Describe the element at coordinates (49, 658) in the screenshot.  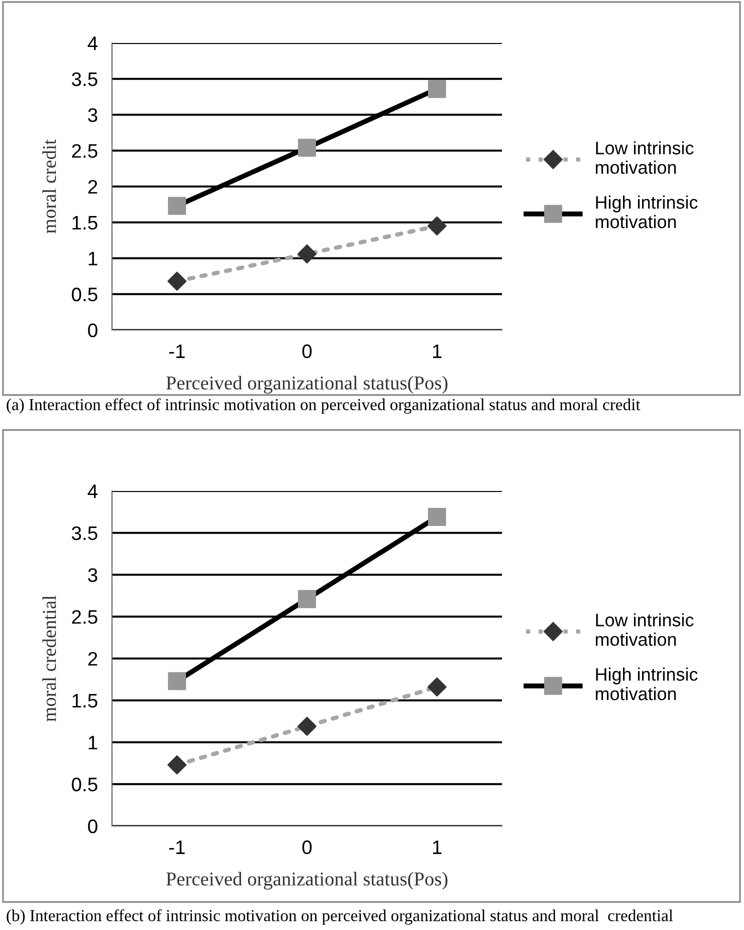
I see `y-axis-title: moral credential` at that location.